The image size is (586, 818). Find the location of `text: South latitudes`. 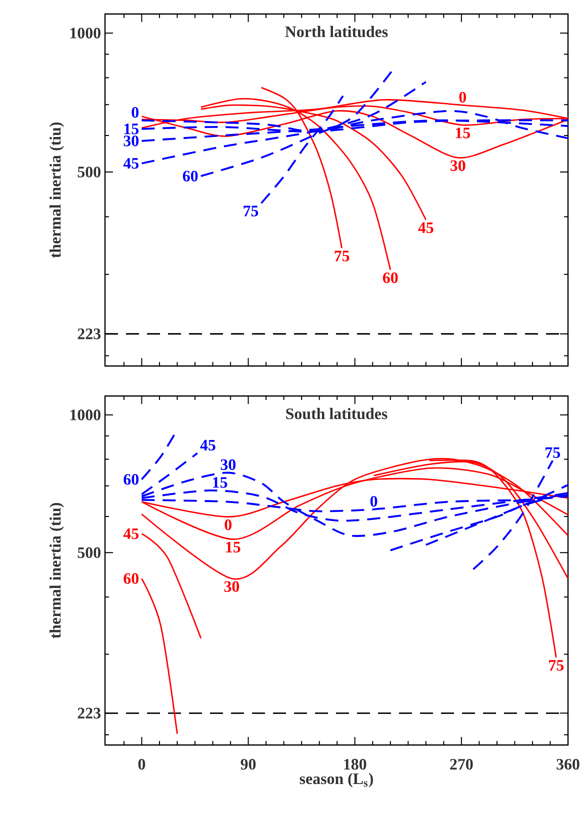

text: South latitudes is located at coordinates (337, 414).